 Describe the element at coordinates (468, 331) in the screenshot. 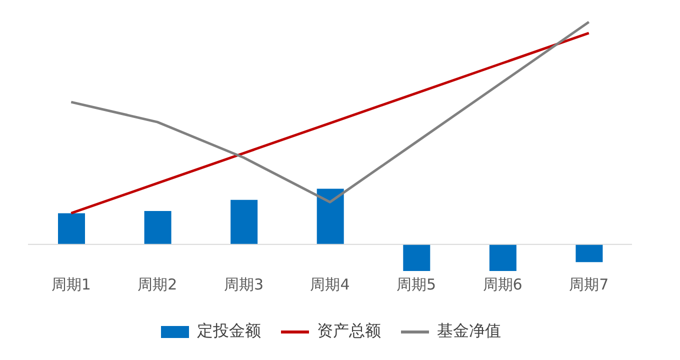

I see `legend-label: 基金净值` at that location.